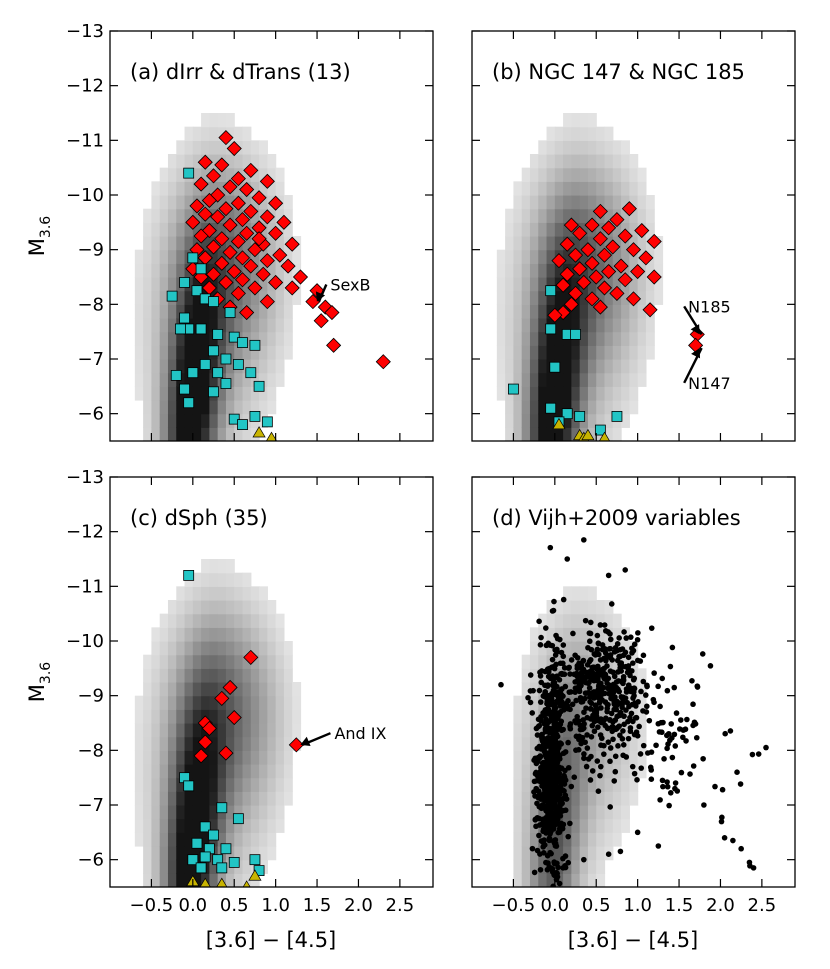  What do you see at coordinates (90, 250) in the screenshot?
I see `panel-a-ytick-label: −9` at bounding box center [90, 250].